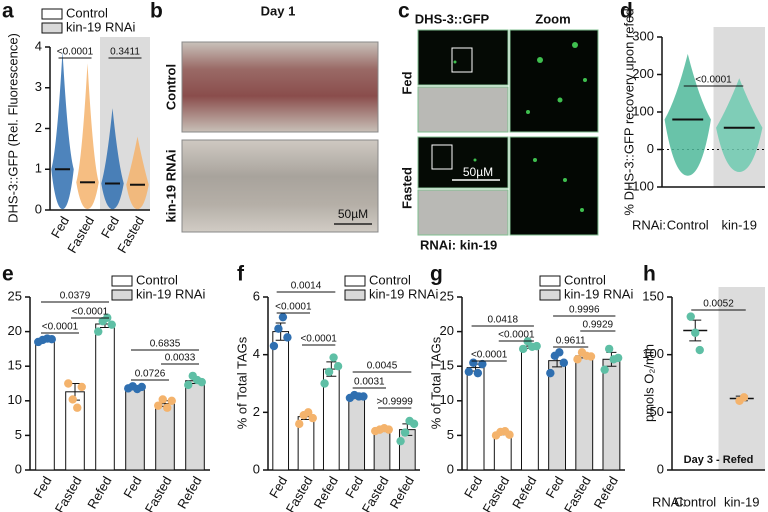 This screenshot has width=768, height=512. I want to click on panel-b: Day 1 Control kin-19 RNAi 50µM, so click(271, 118).